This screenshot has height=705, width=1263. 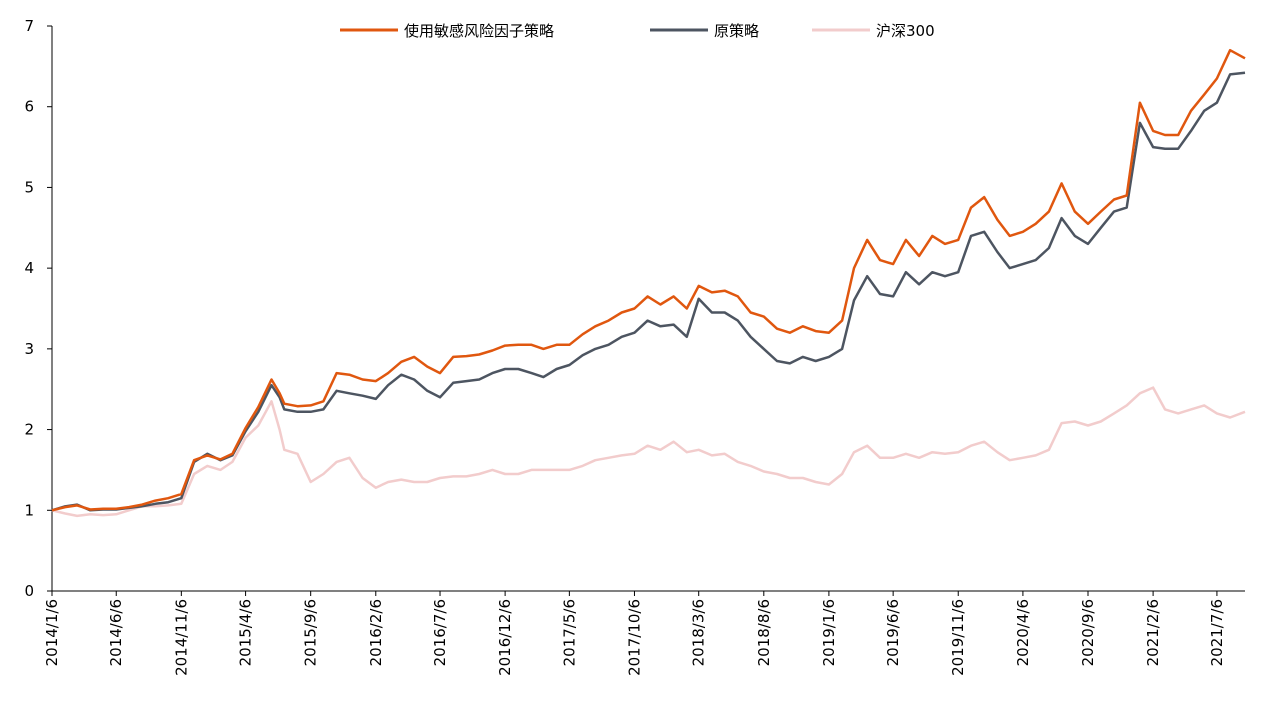 What do you see at coordinates (634, 637) in the screenshot?
I see `x-tick-label: 2017/10/6` at bounding box center [634, 637].